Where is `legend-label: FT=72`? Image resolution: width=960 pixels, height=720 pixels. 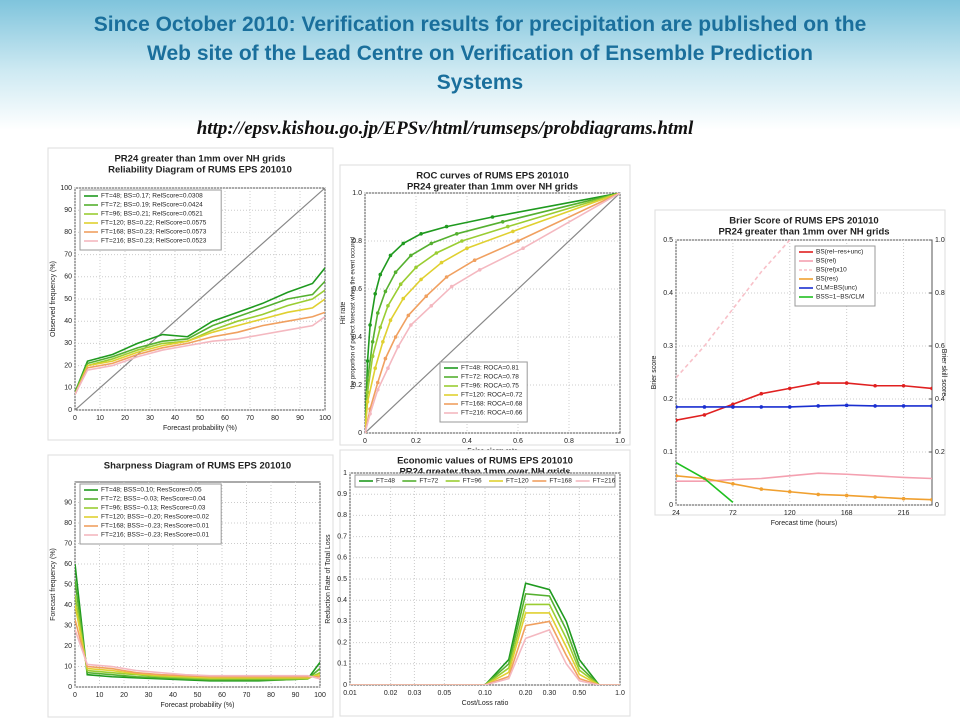
legend-label: FT=72 is located at coordinates (428, 481).